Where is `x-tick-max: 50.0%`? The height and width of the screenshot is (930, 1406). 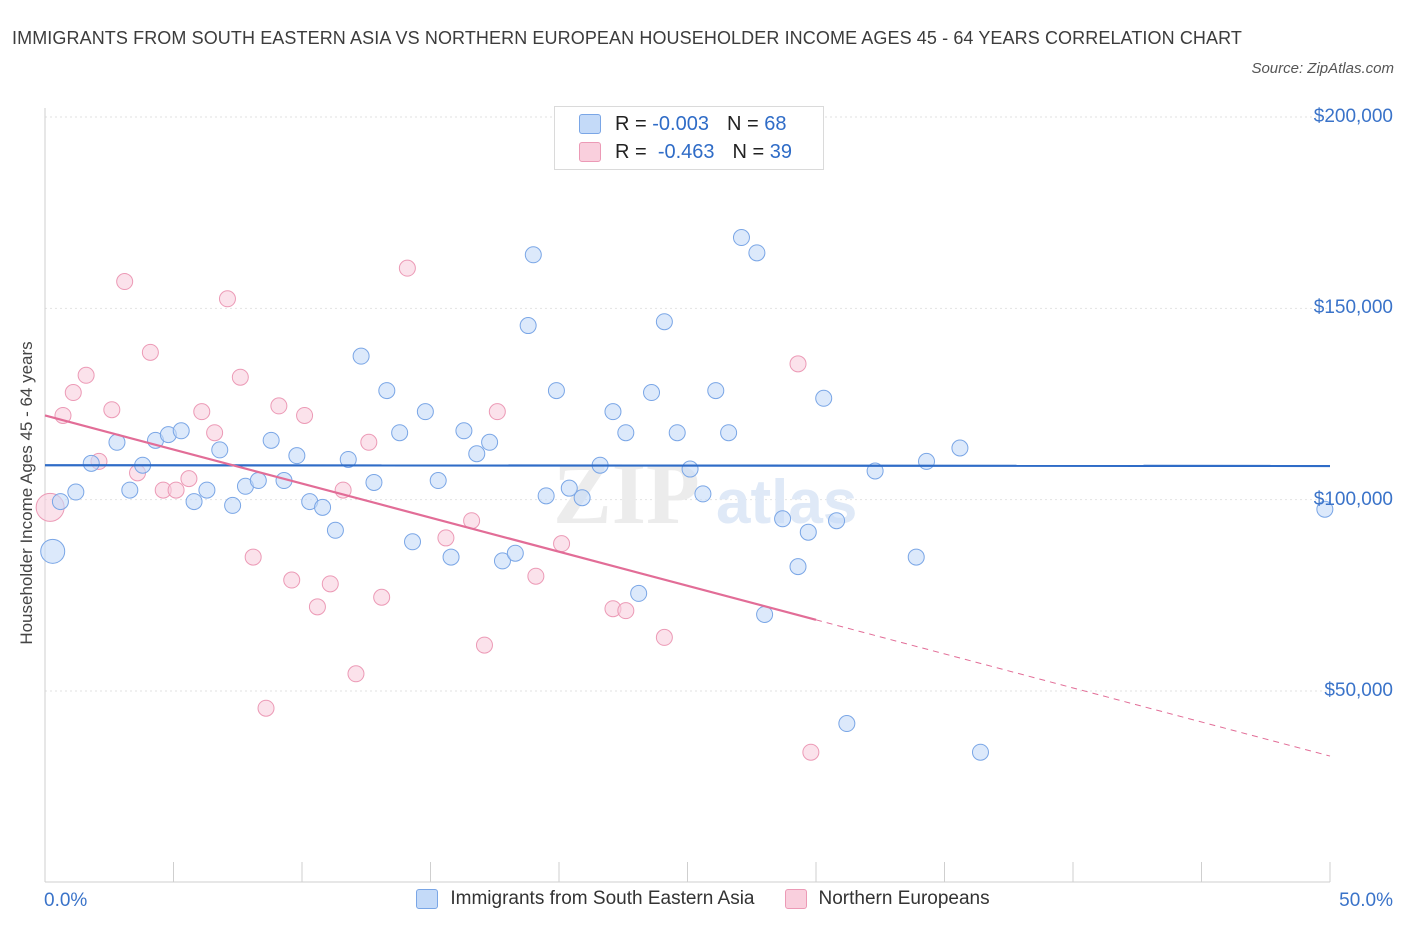
x-tick-max: 50.0% is located at coordinates (1366, 900).